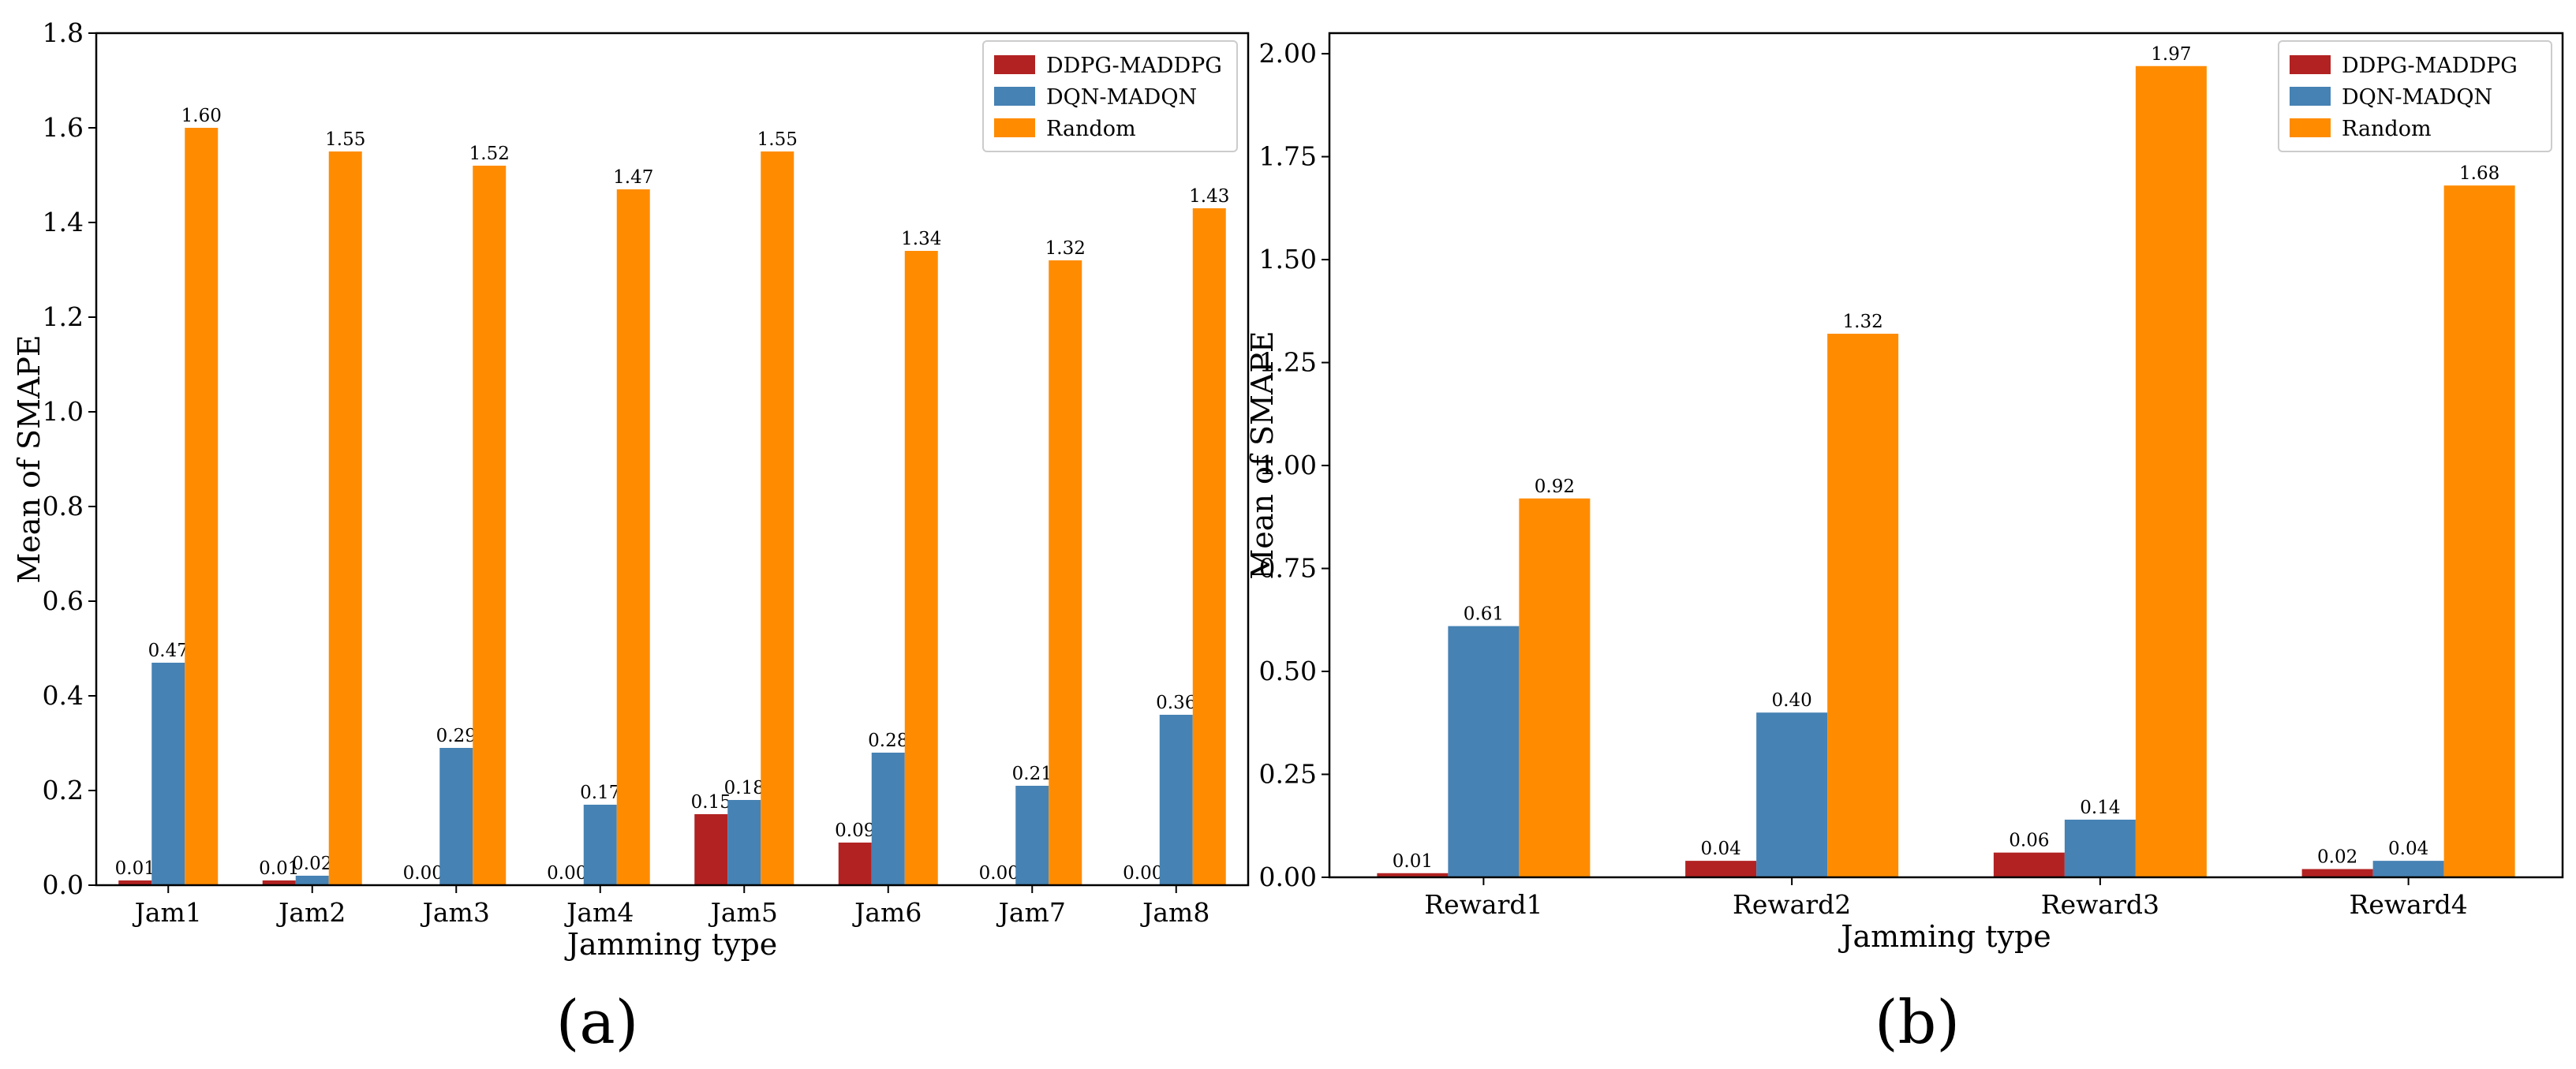  I want to click on data-label: 0.28, so click(888, 741).